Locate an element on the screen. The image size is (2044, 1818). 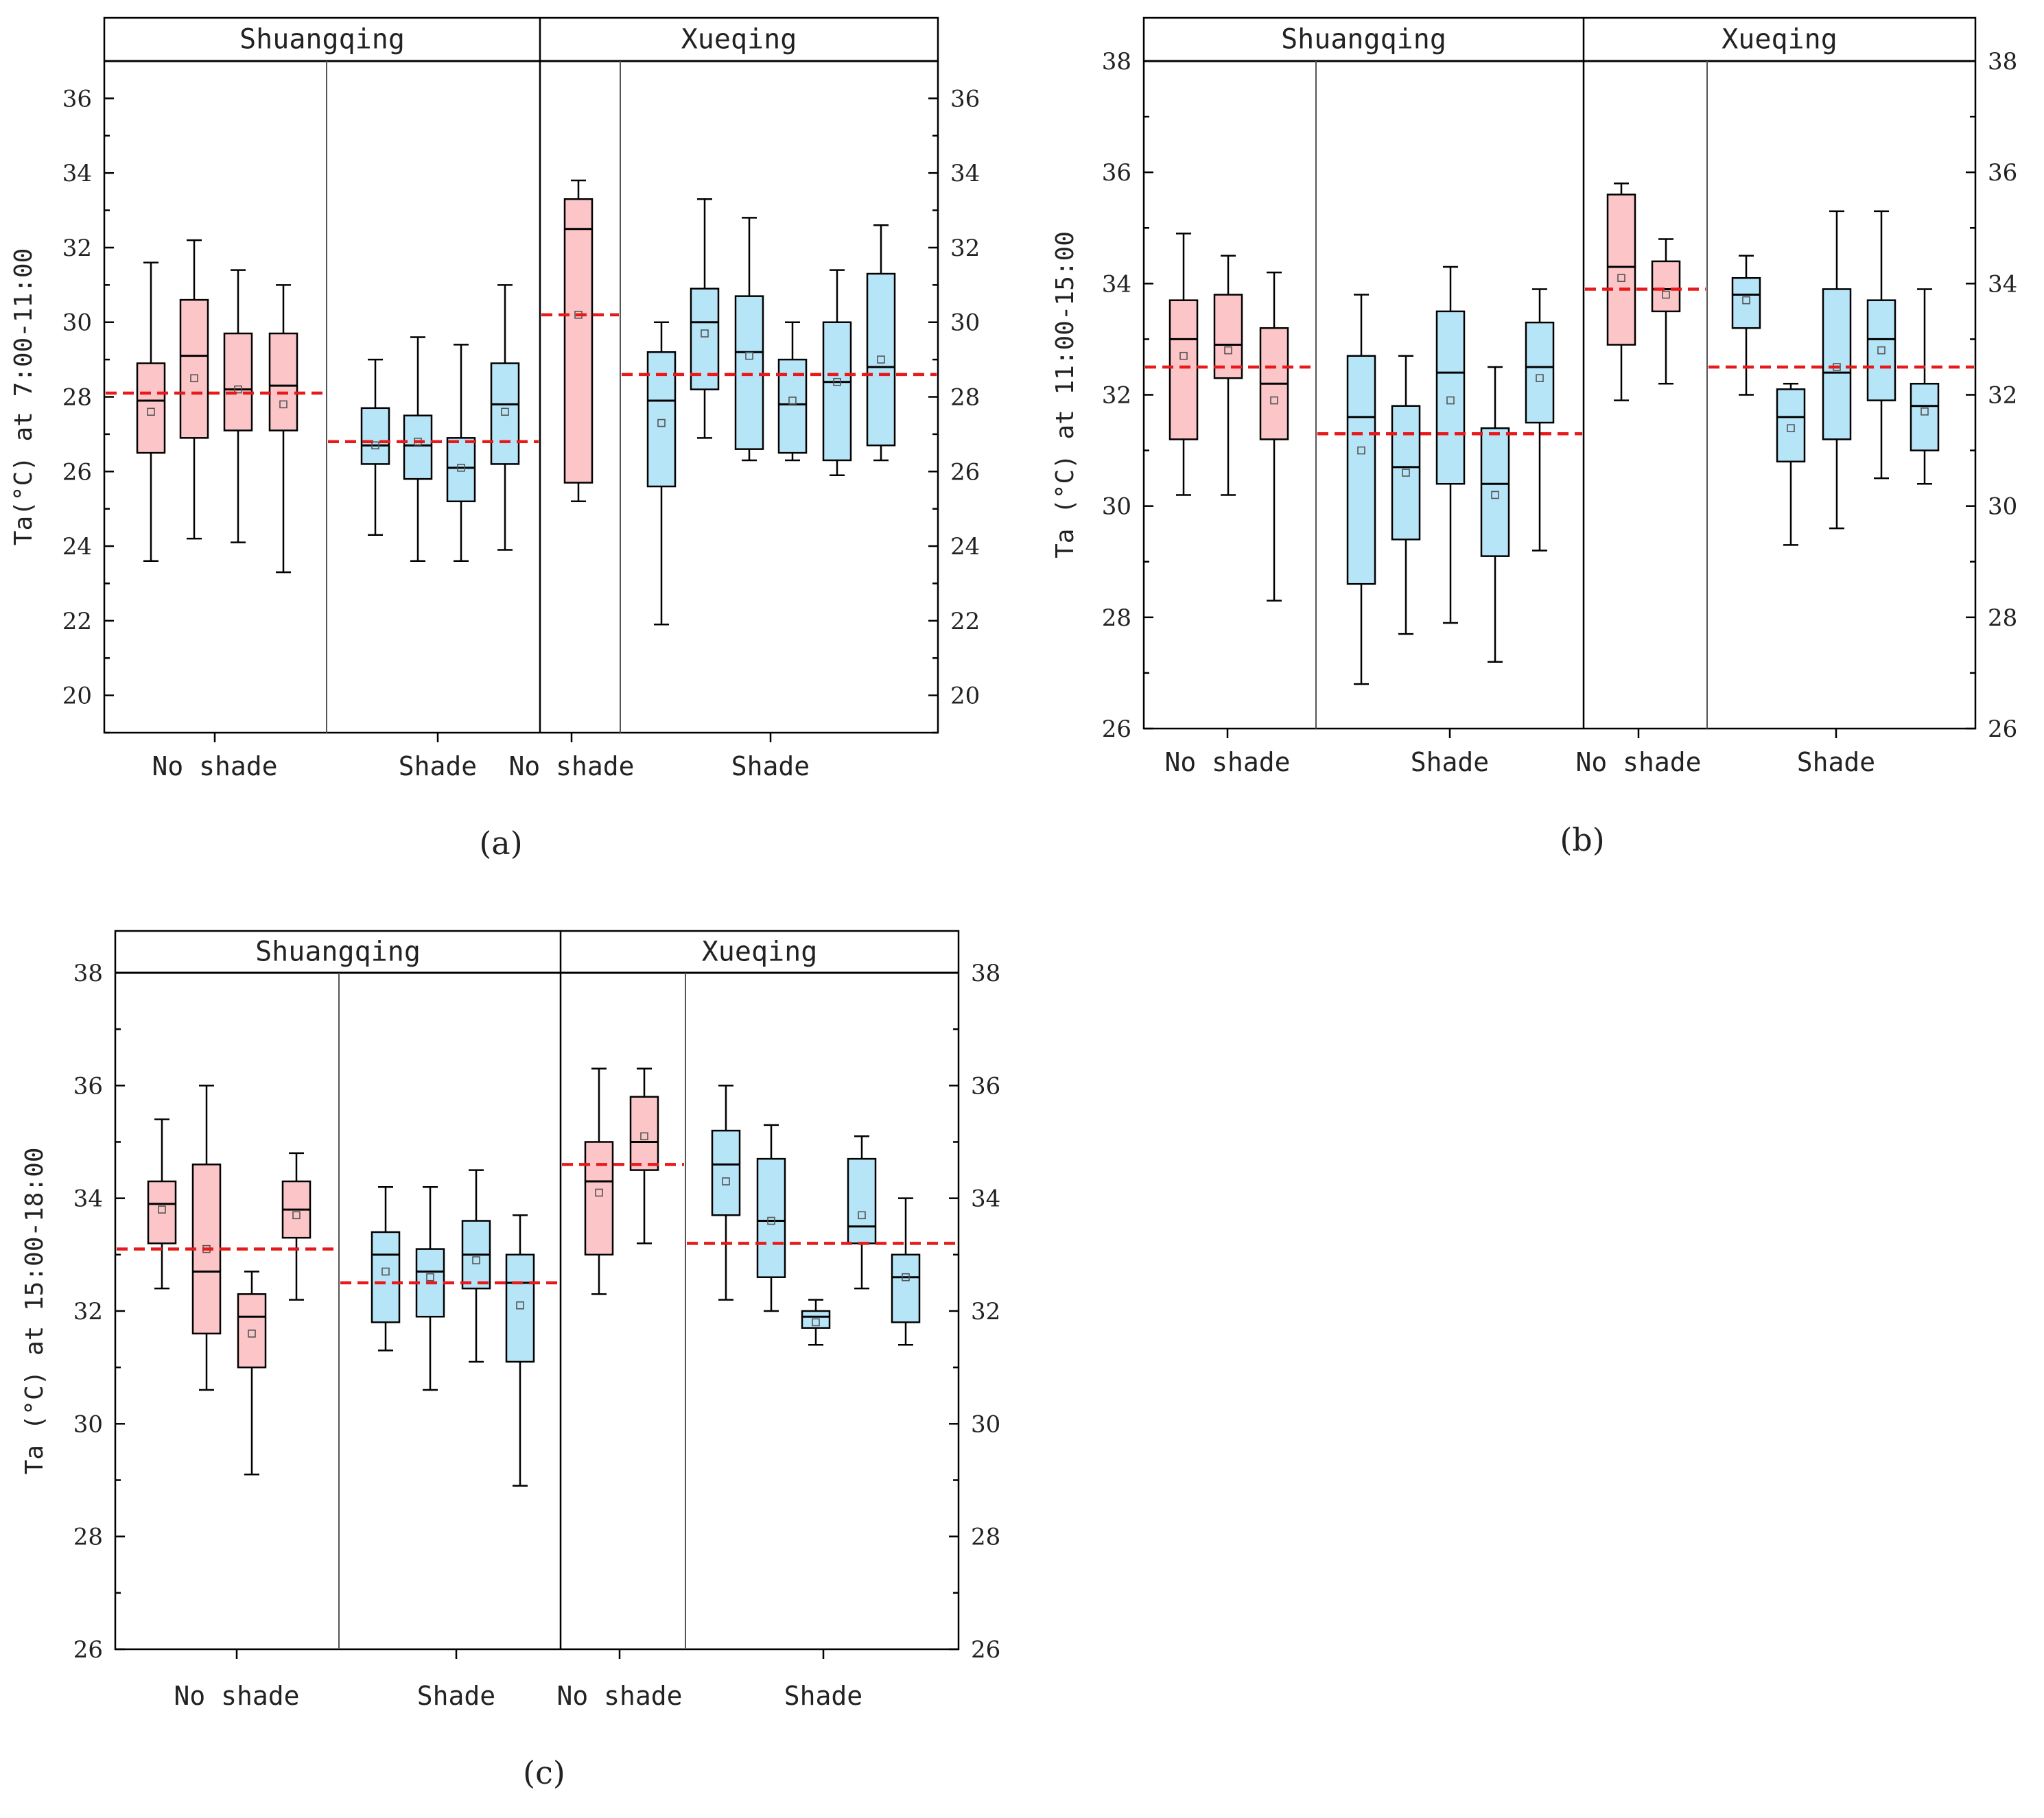
panel-label: (b) is located at coordinates (1582, 839).